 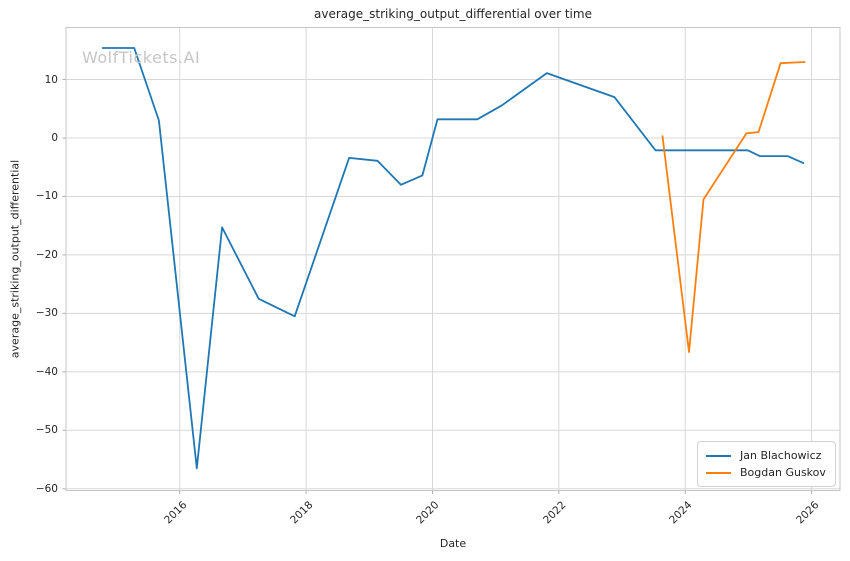 What do you see at coordinates (46, 430) in the screenshot?
I see `y-tick-label: −50` at bounding box center [46, 430].